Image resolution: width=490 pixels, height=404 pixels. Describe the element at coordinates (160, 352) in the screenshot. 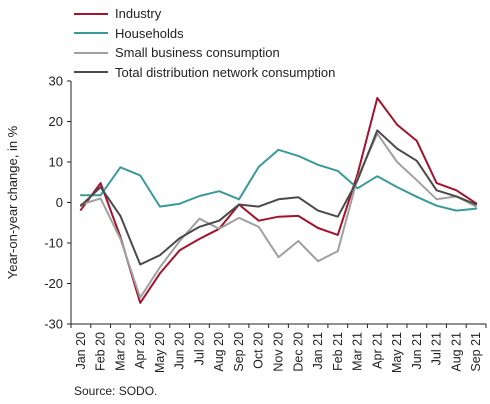

I see `x-tick-label: May 20` at that location.